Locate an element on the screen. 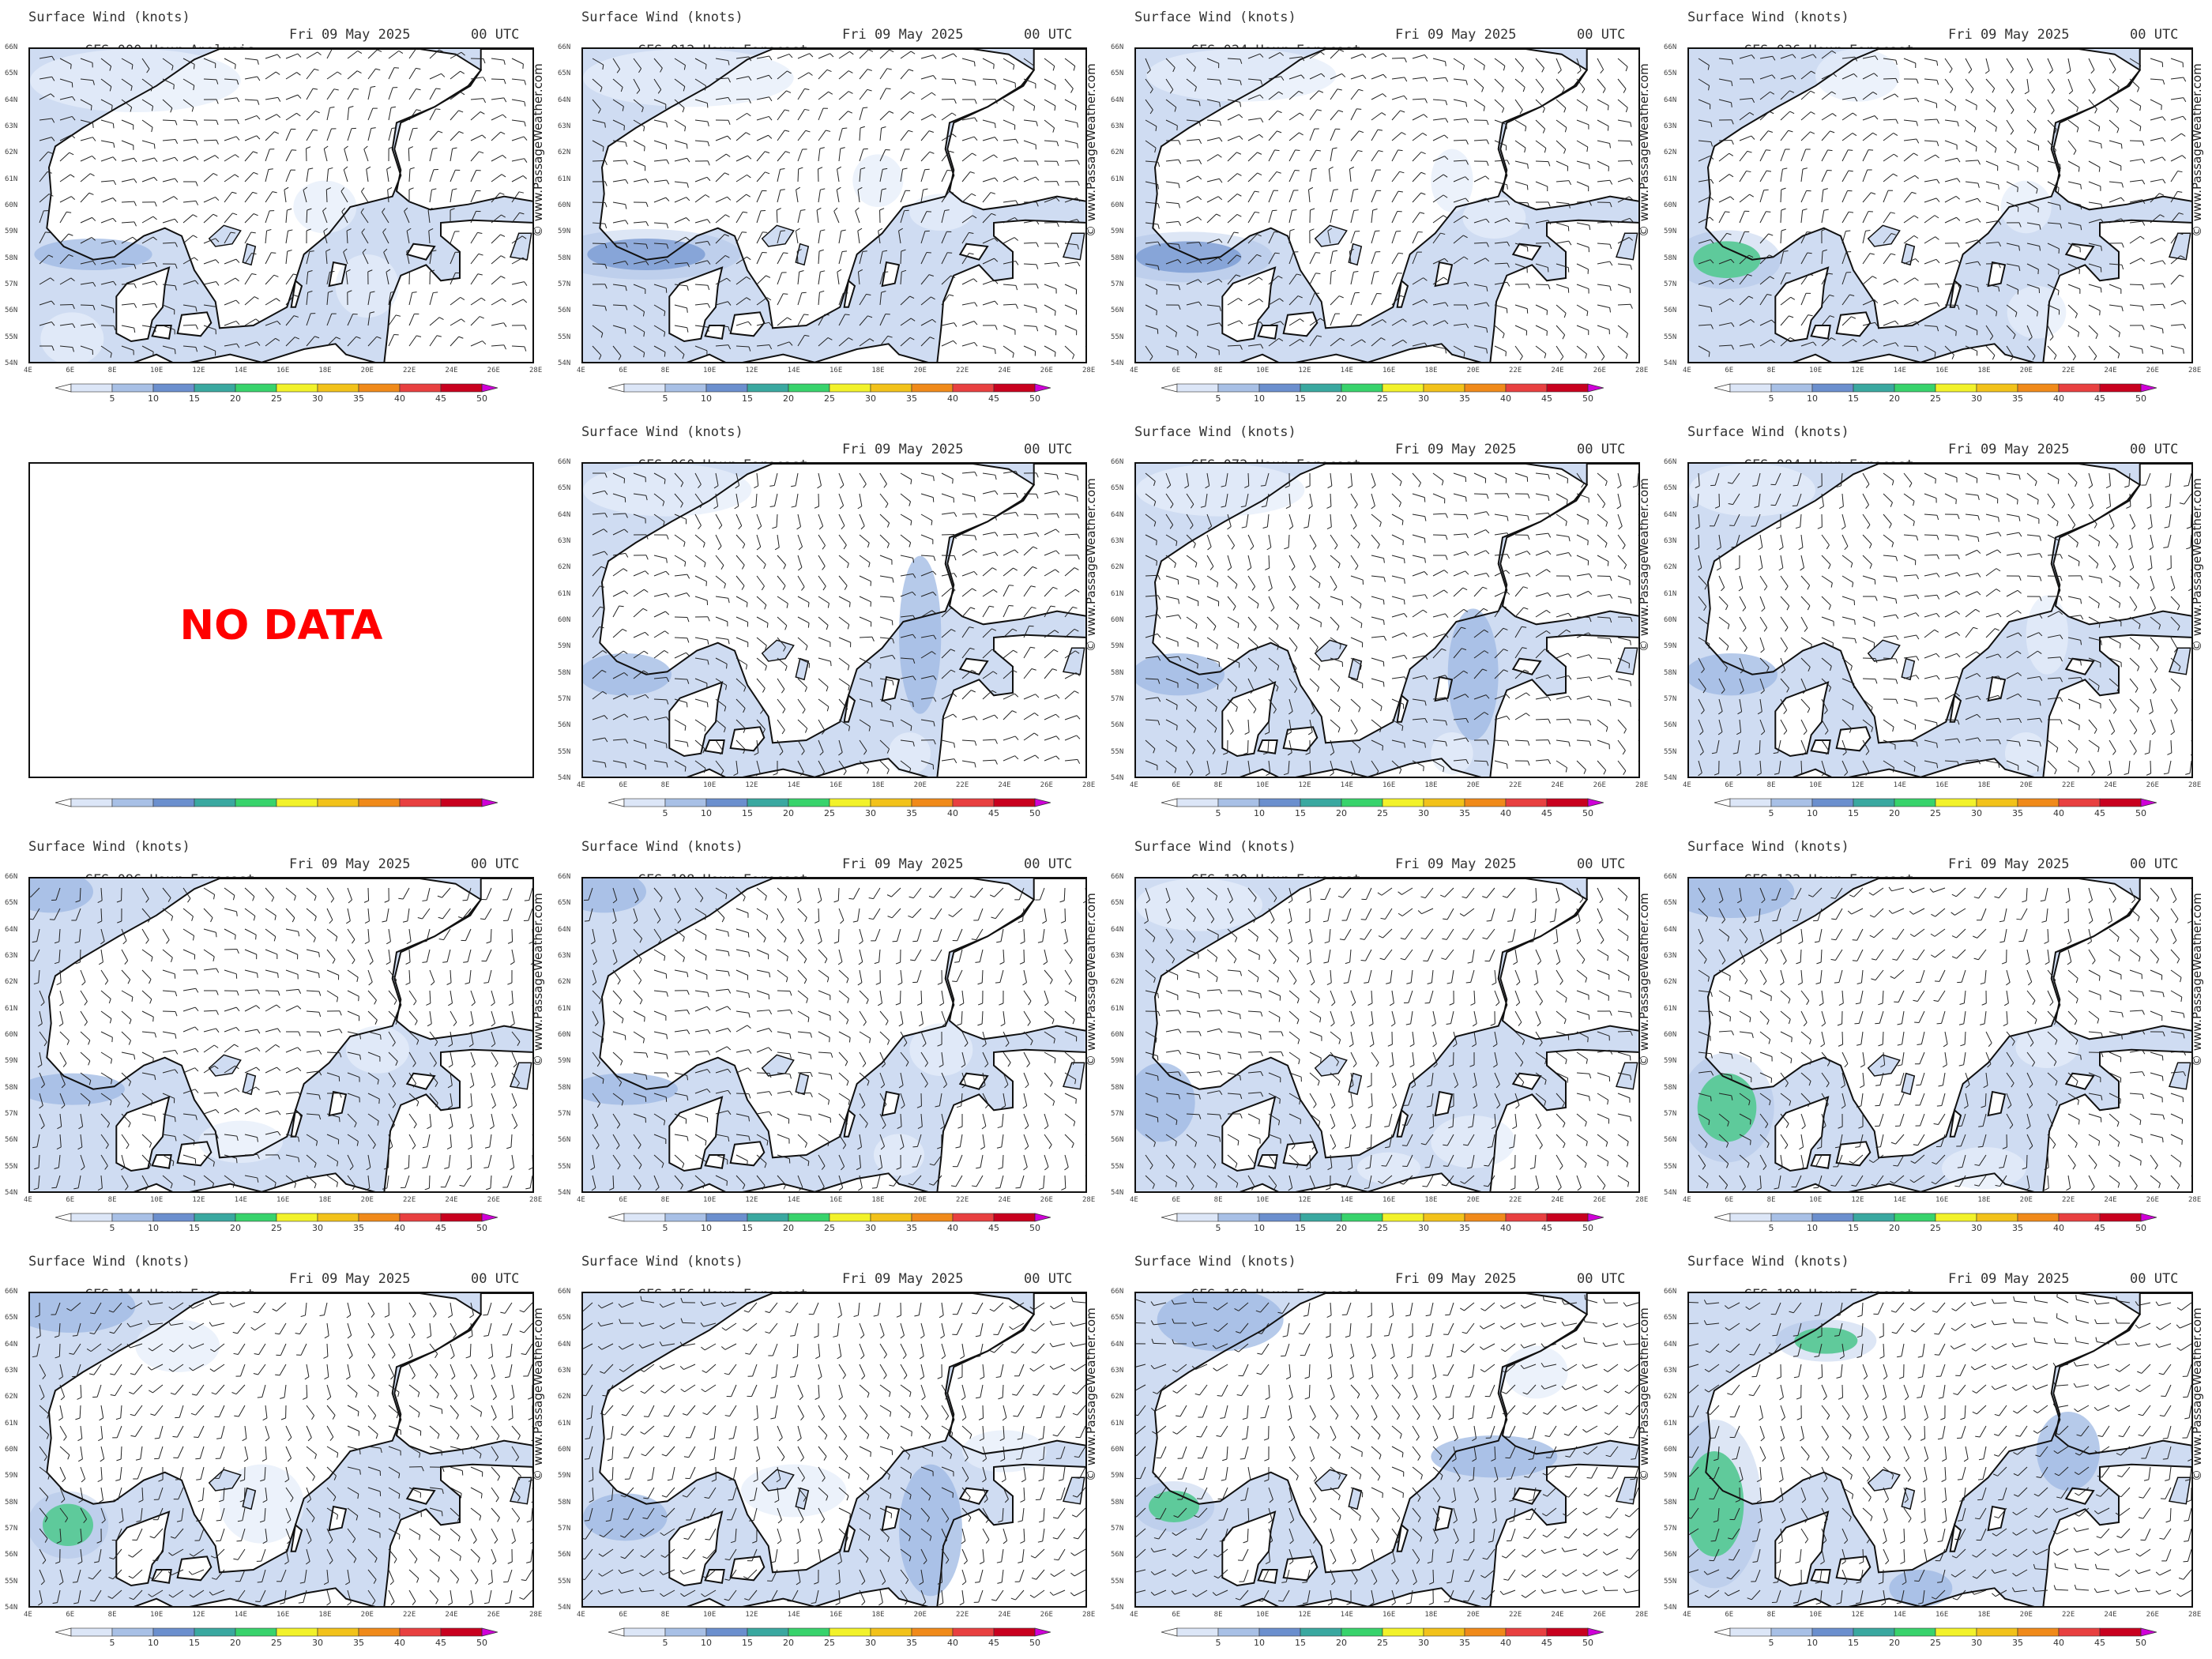 The width and height of the screenshot is (2212, 1659). colorbar-holder: 5 10 15 20 25 30 35 40 45 50 is located at coordinates (276, 397).